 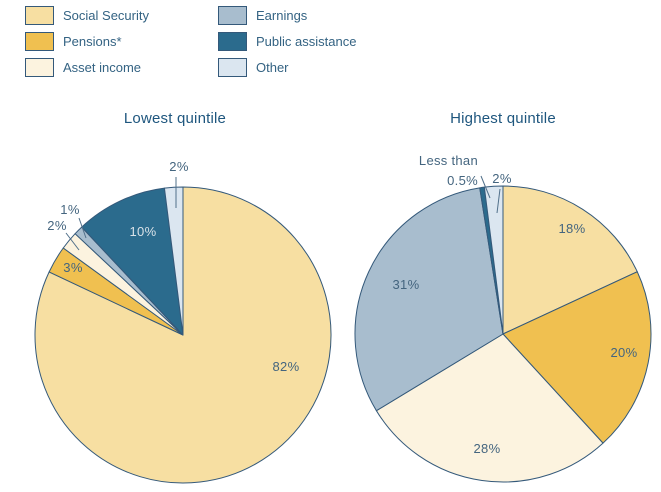 What do you see at coordinates (570, 260) in the screenshot?
I see `pie-1-slice-social-security` at bounding box center [570, 260].